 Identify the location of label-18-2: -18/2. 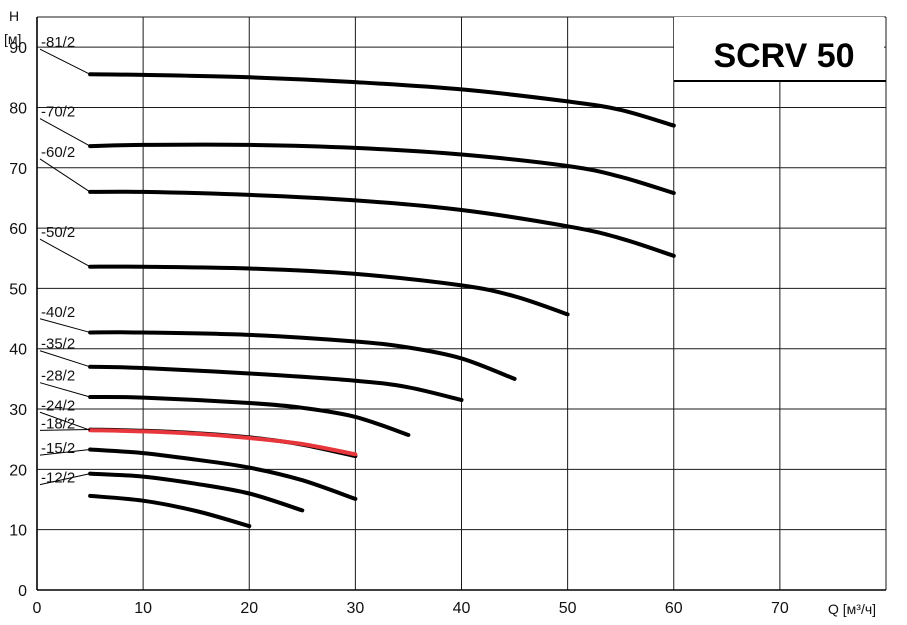
(58, 423).